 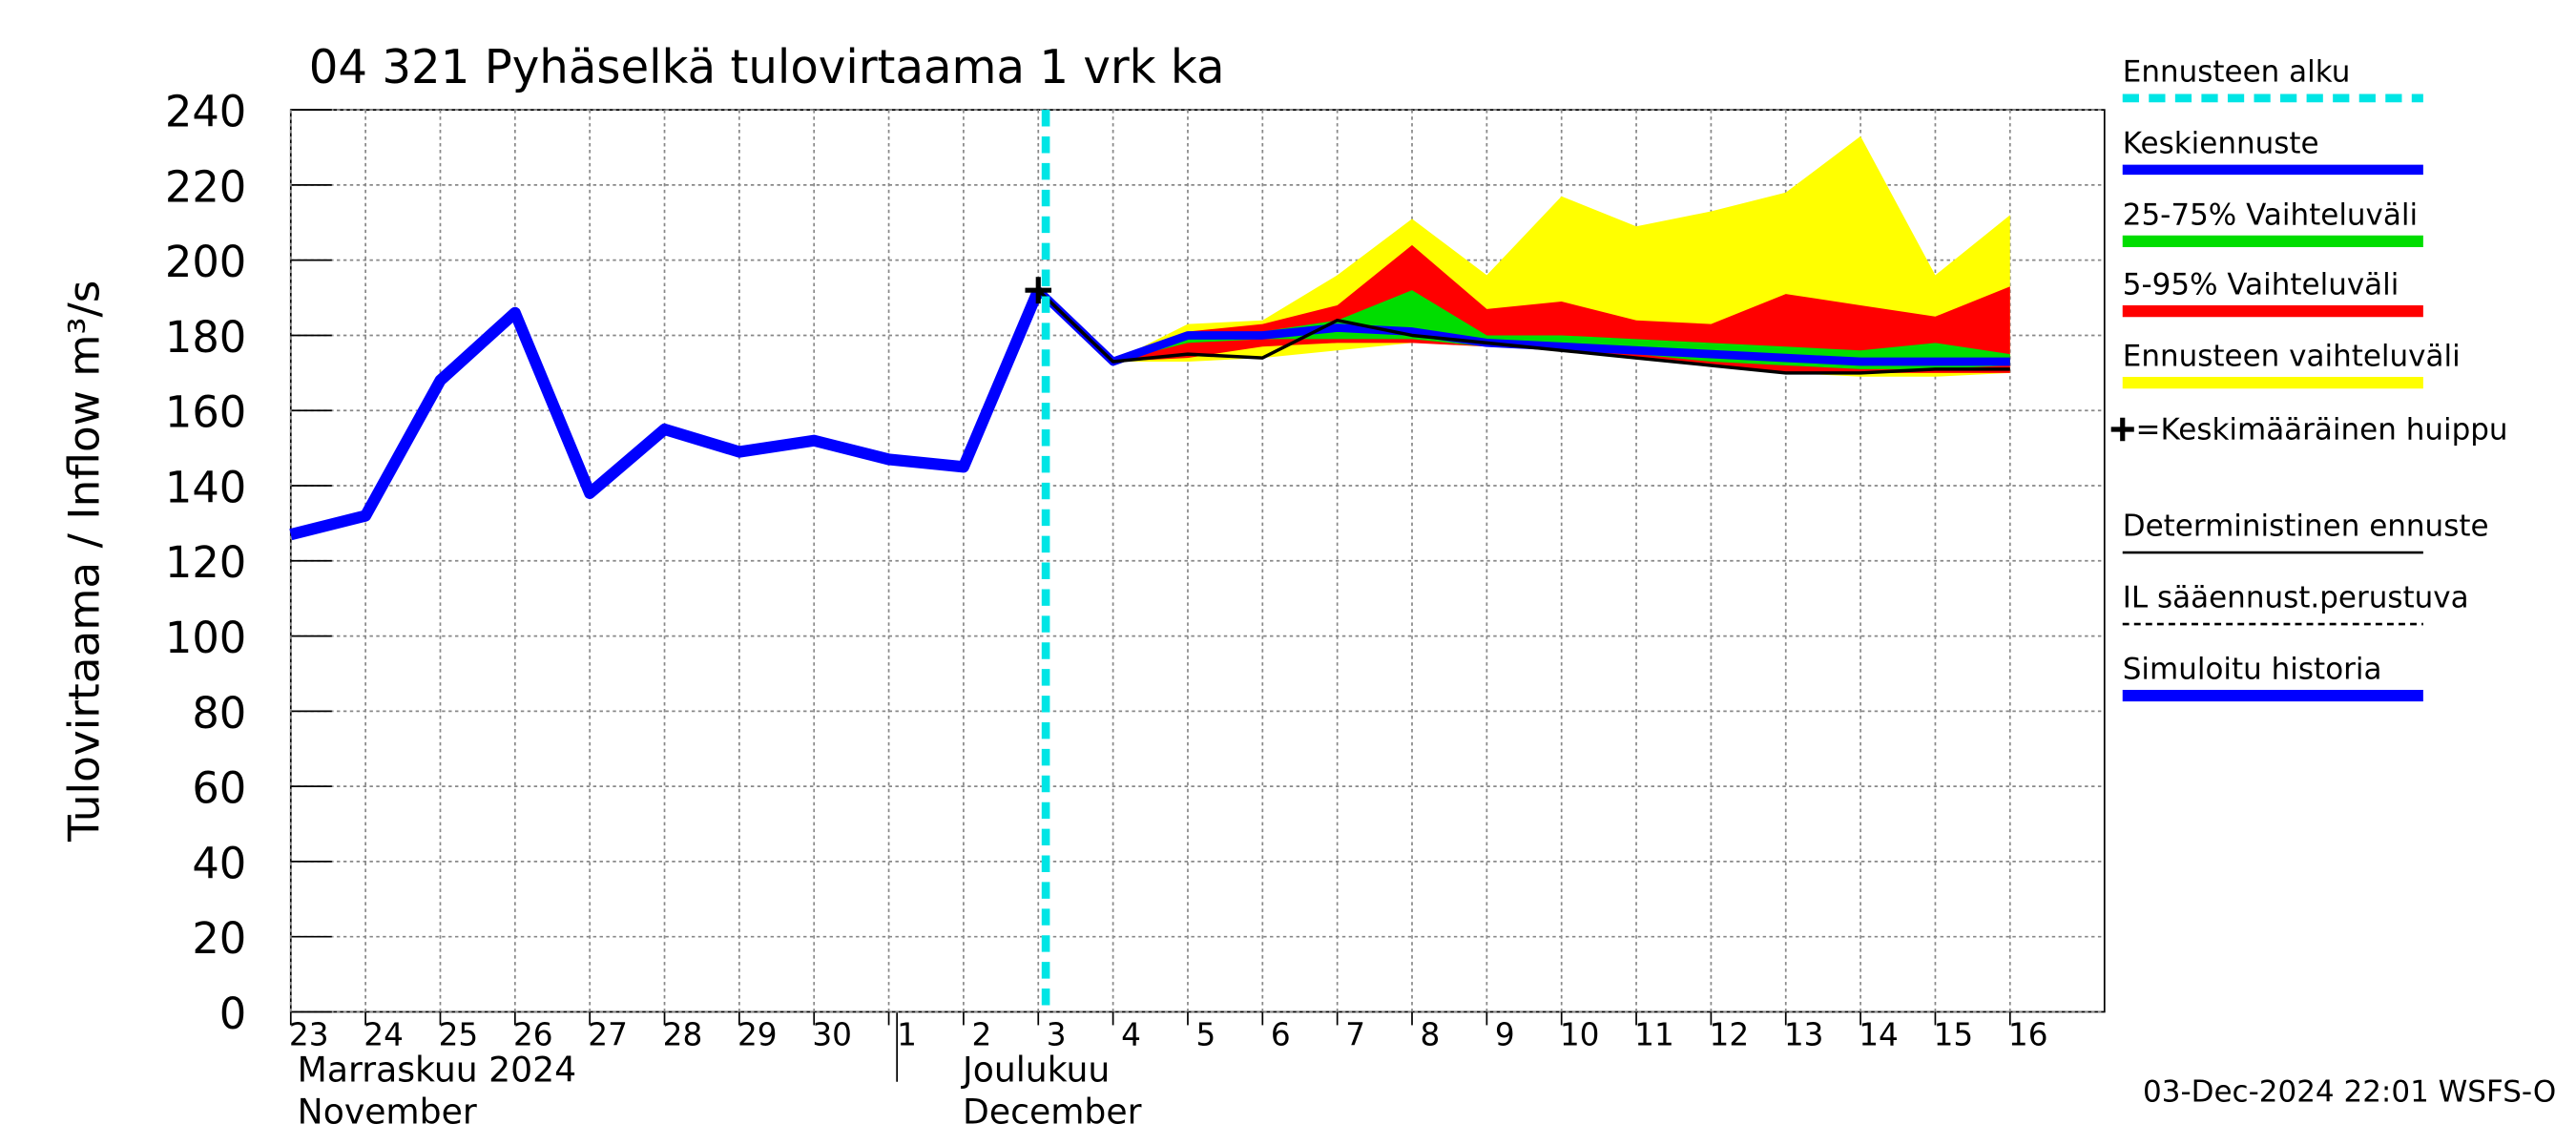 What do you see at coordinates (84, 562) in the screenshot?
I see `y-axis-label: Tulovirtaama / Inflow m³/s` at bounding box center [84, 562].